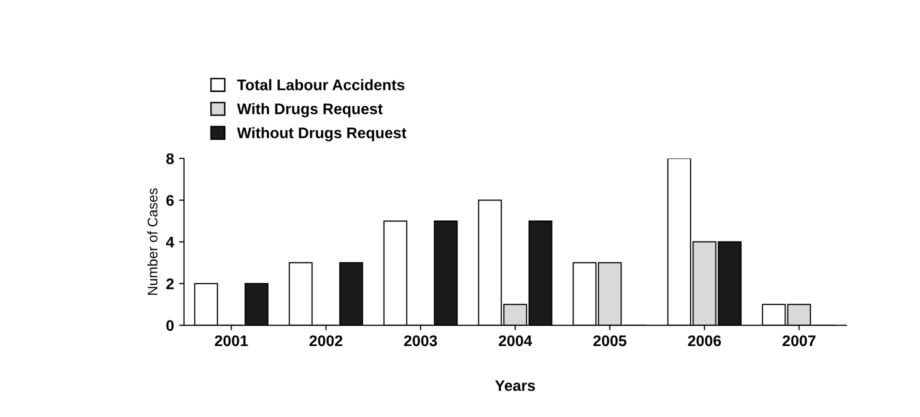 Image resolution: width=920 pixels, height=417 pixels. Describe the element at coordinates (325, 340) in the screenshot. I see `x-tick-label: 2002` at that location.